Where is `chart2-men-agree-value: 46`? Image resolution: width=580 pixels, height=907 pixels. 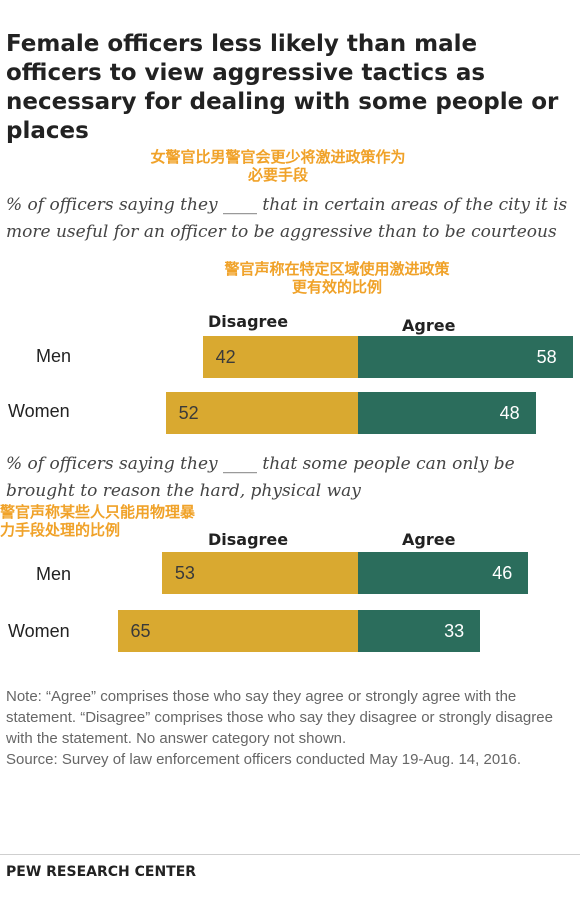 chart2-men-agree-value: 46 is located at coordinates (502, 573).